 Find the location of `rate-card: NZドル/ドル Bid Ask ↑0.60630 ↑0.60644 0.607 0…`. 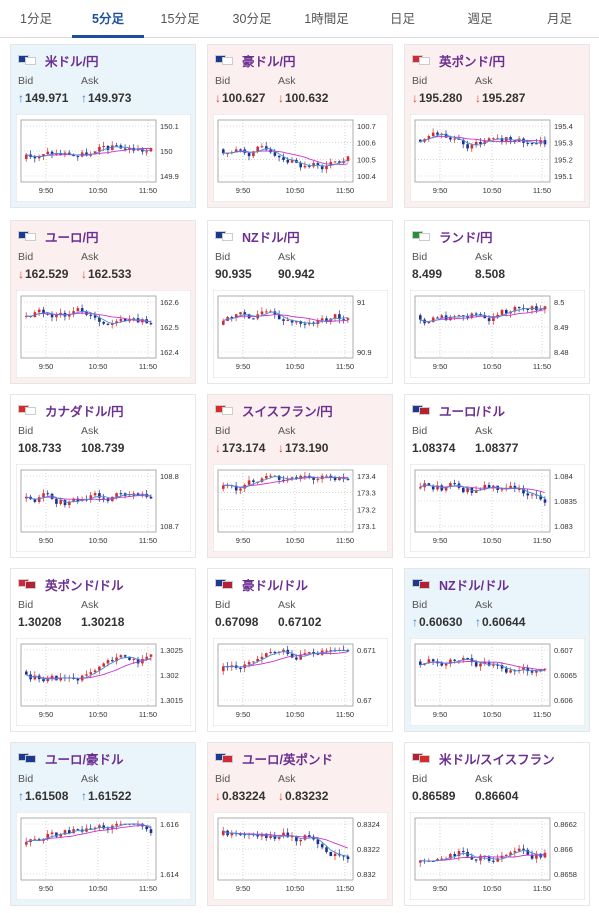

rate-card: NZドル/ドル Bid Ask ↑0.60630 ↑0.60644 0.607 0… is located at coordinates (497, 650).